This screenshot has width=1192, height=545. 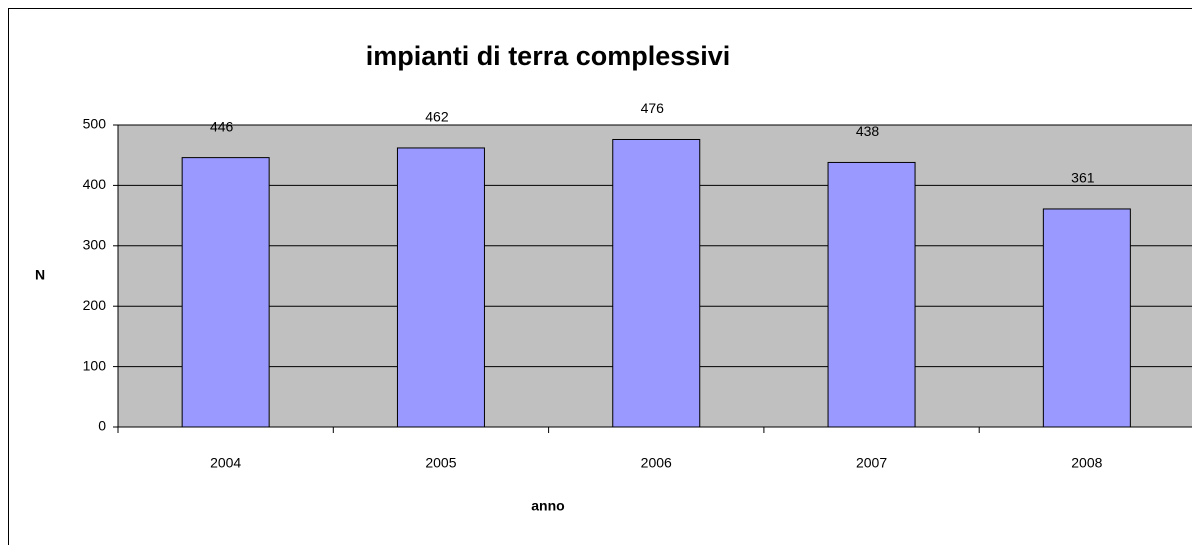 I want to click on y-tick-label: 400, so click(x=95, y=184).